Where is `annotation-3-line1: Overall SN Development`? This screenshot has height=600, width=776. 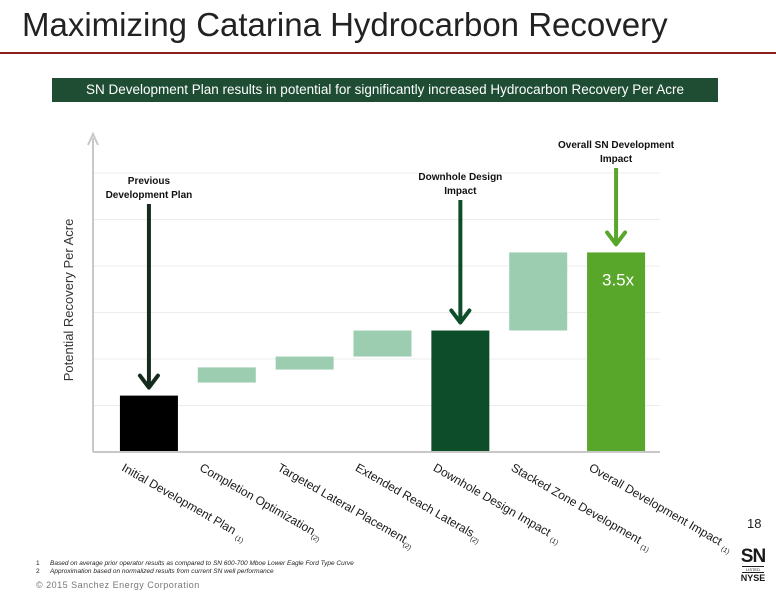
annotation-3-line1: Overall SN Development is located at coordinates (616, 145).